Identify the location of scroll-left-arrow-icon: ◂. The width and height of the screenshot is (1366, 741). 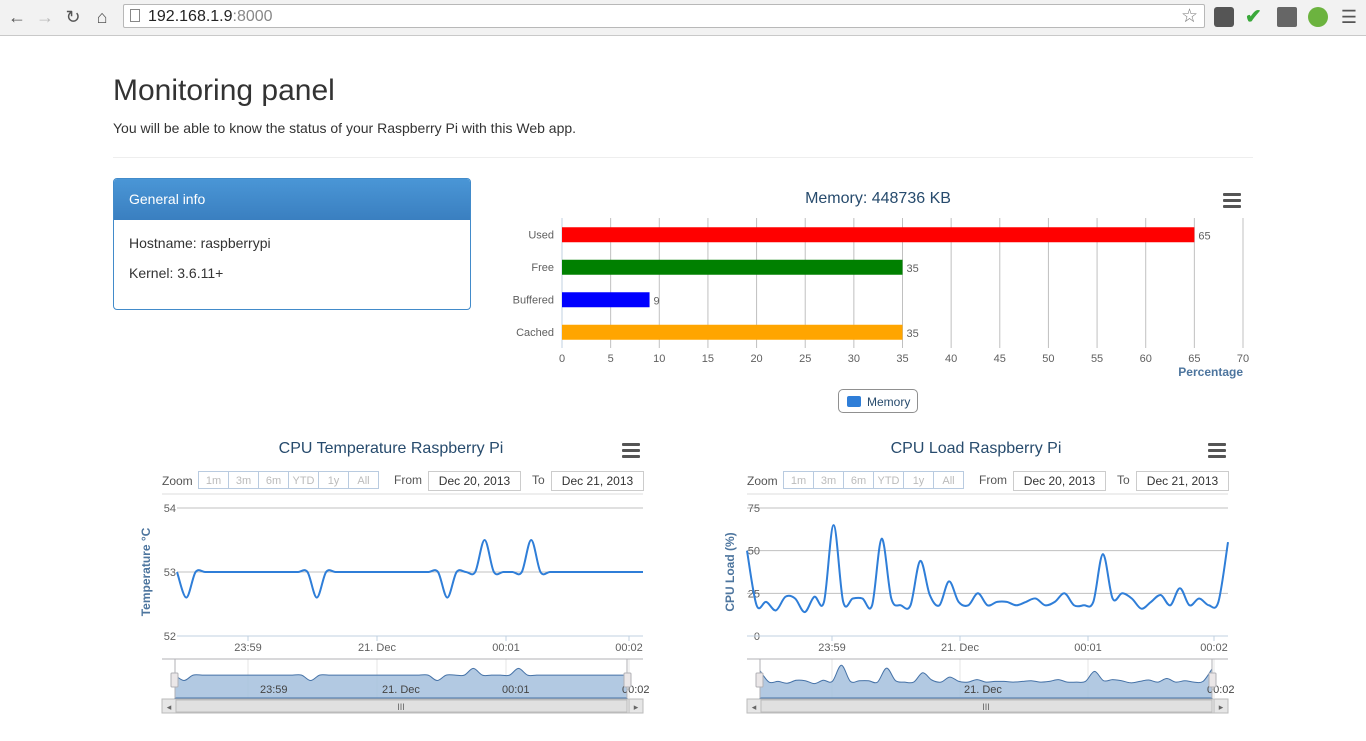
(169, 707).